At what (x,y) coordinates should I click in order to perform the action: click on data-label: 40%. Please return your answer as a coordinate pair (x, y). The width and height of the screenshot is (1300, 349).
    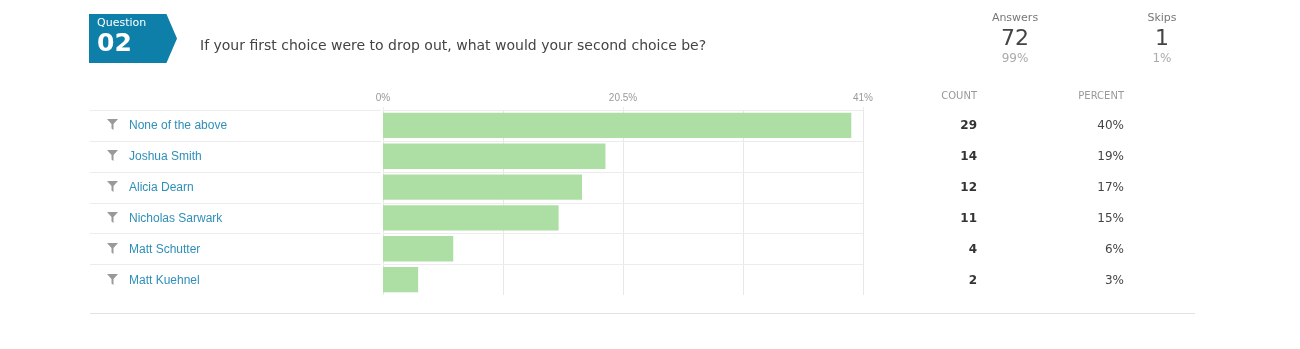
    Looking at the image, I should click on (1110, 125).